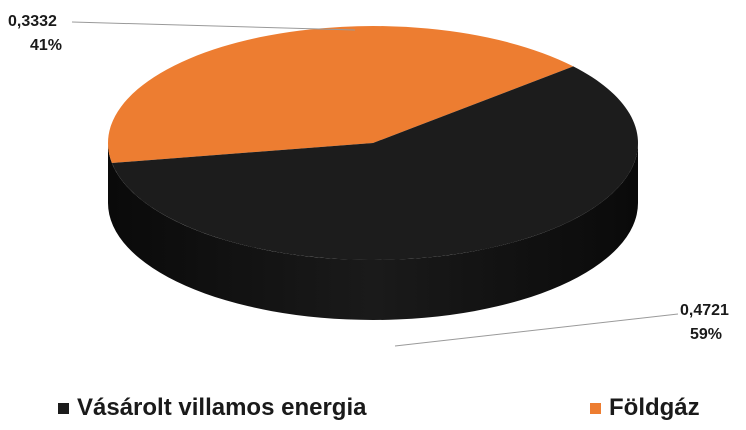 This screenshot has width=746, height=430. Describe the element at coordinates (704, 310) in the screenshot. I see `data-label-villamos-value: 0,4721` at that location.